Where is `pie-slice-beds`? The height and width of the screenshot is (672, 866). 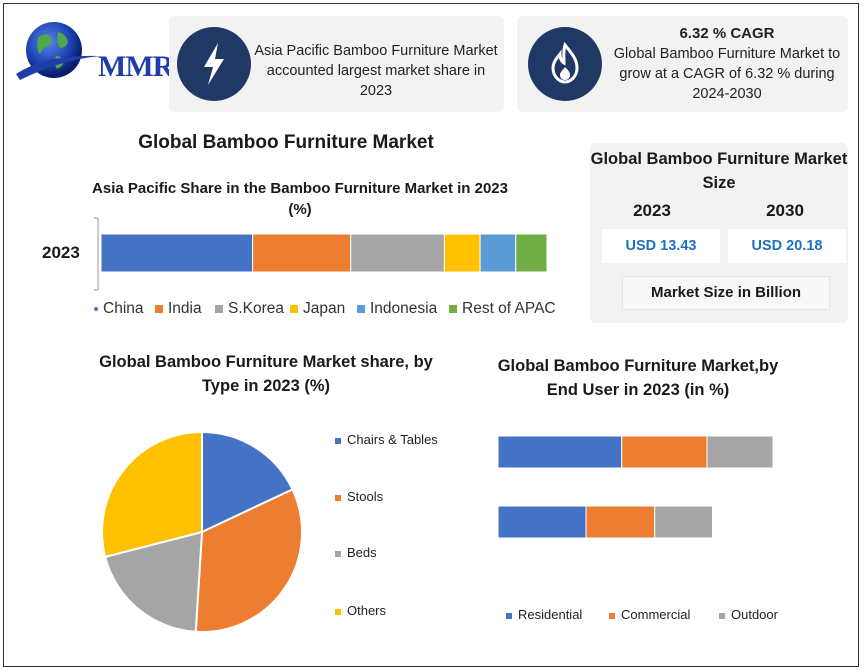 pie-slice-beds is located at coordinates (153, 581).